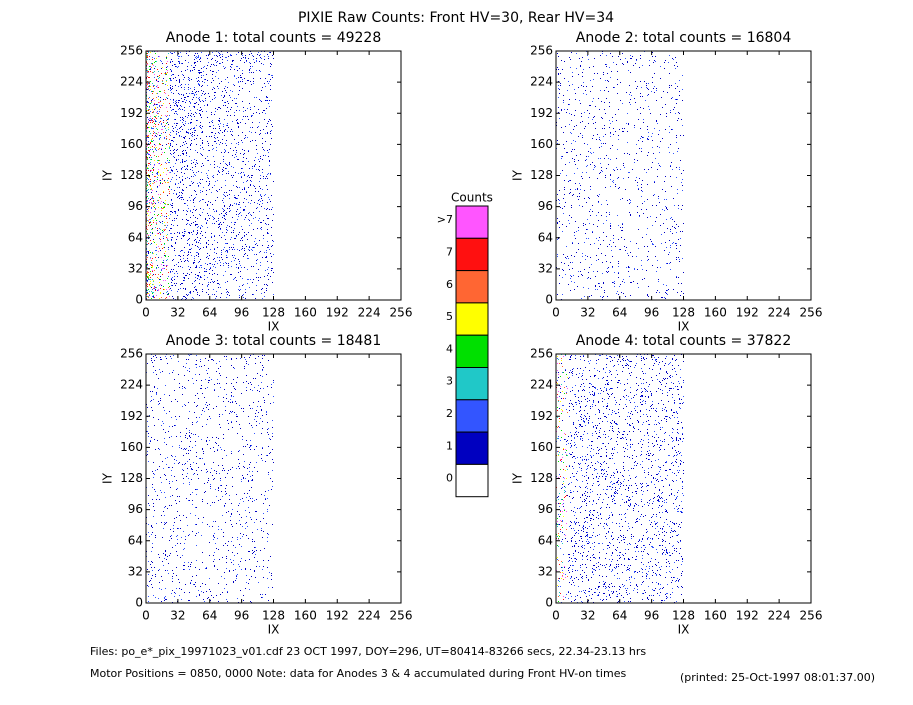 Image resolution: width=913 pixels, height=705 pixels. Describe the element at coordinates (449, 284) in the screenshot. I see `colorbar-label: 6` at that location.